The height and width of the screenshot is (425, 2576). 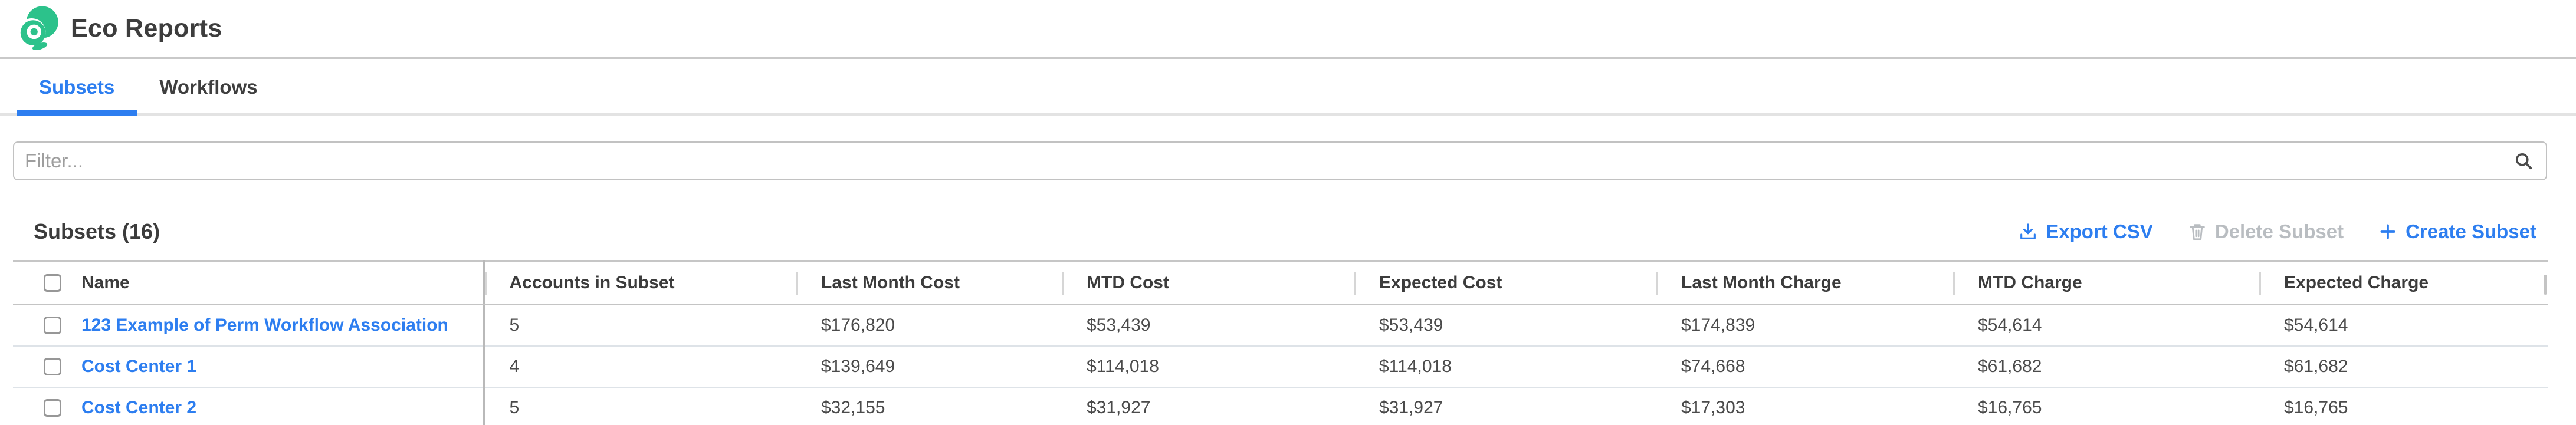 What do you see at coordinates (2106, 325) in the screenshot?
I see `cell-mtd_charge: $54,614` at bounding box center [2106, 325].